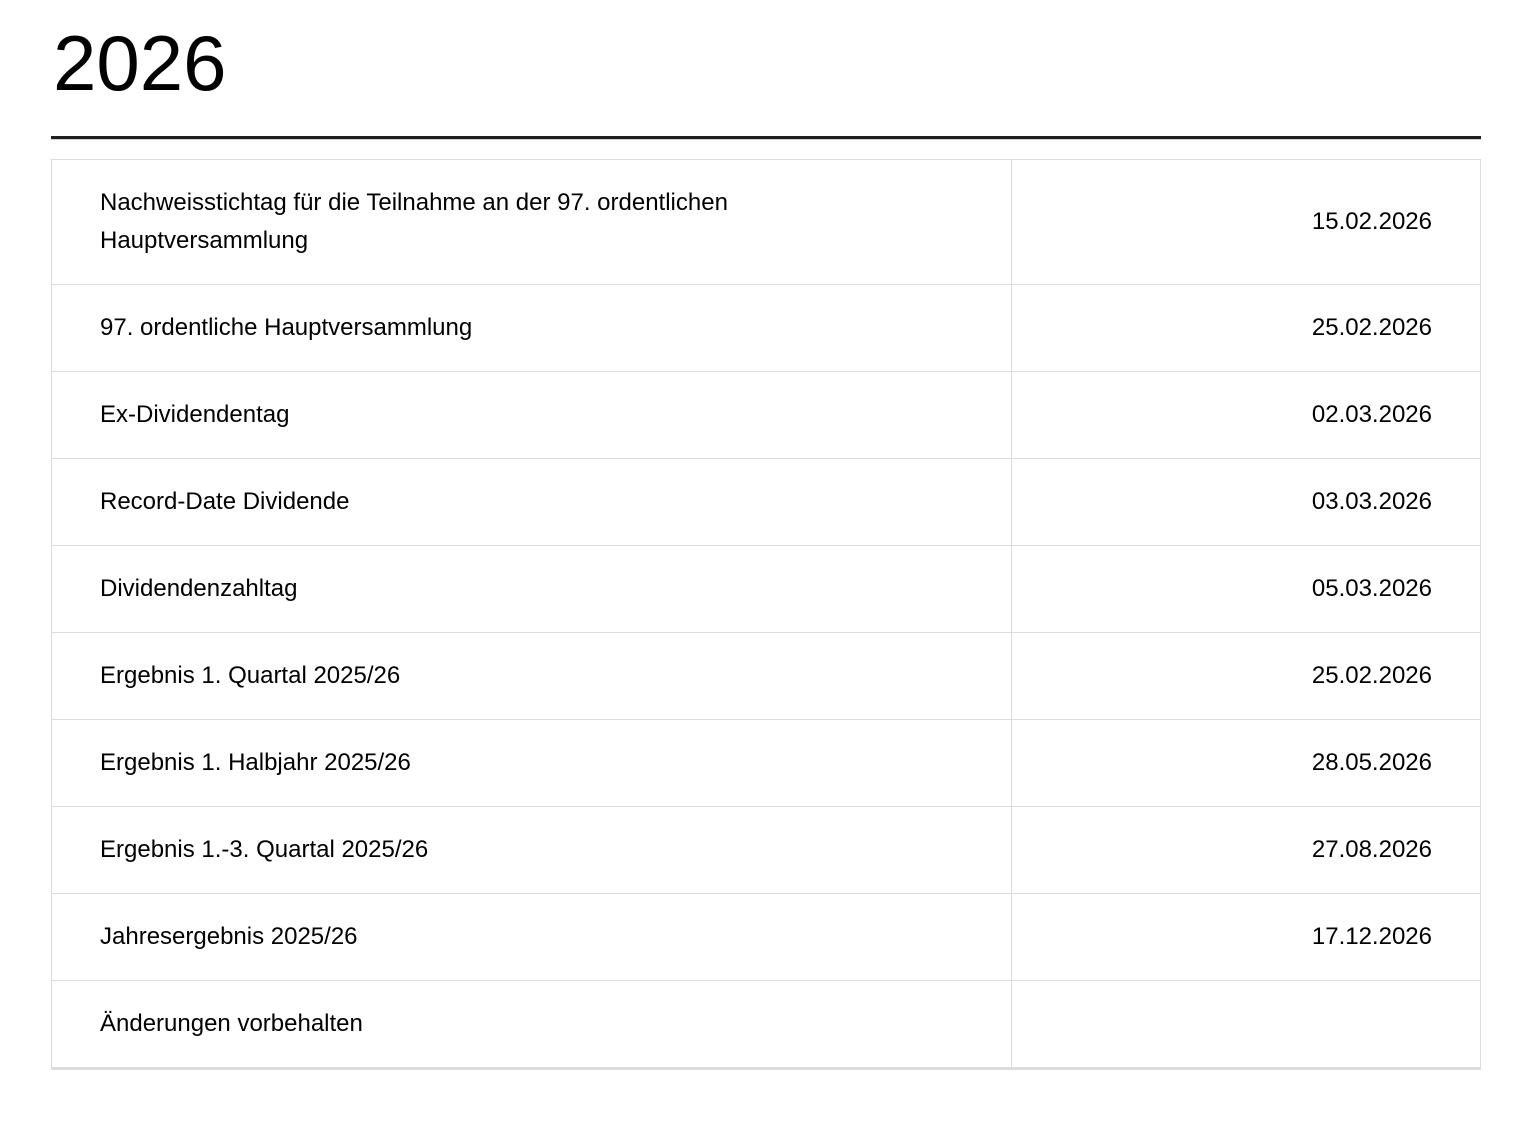 The height and width of the screenshot is (1122, 1530). Describe the element at coordinates (1246, 222) in the screenshot. I see `event-date-cell: 15.02.2026` at that location.